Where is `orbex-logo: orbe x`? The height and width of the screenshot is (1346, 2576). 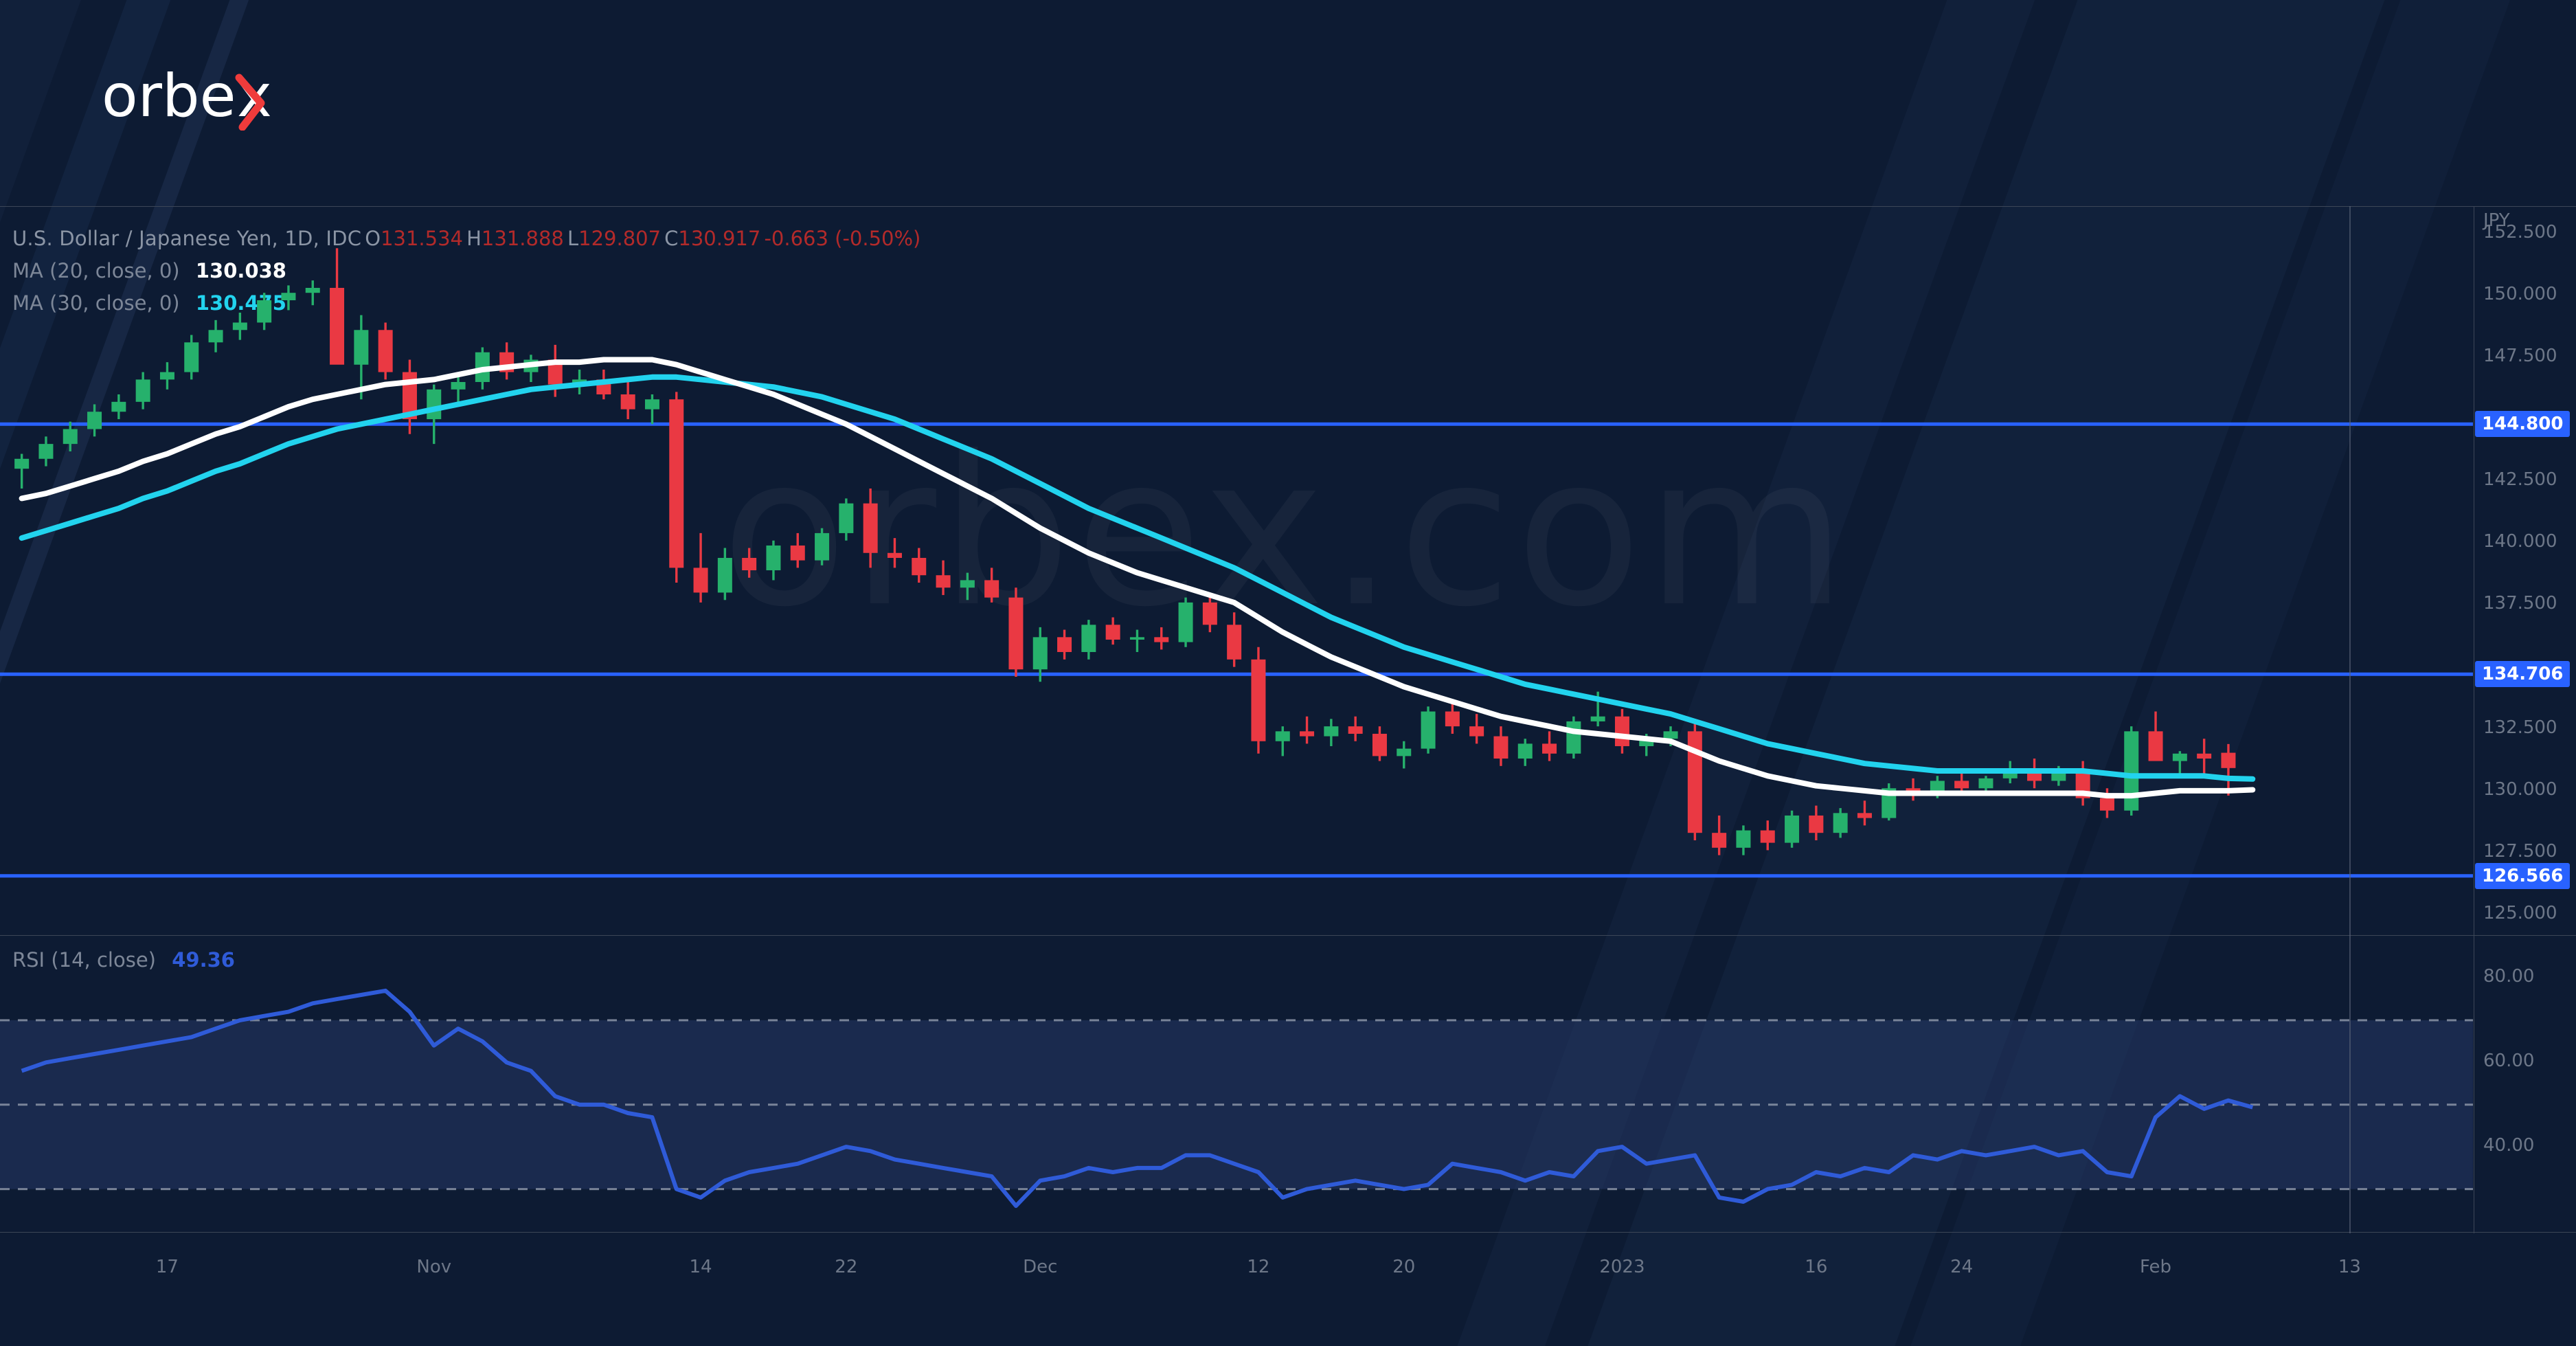 orbex-logo: orbe x is located at coordinates (187, 98).